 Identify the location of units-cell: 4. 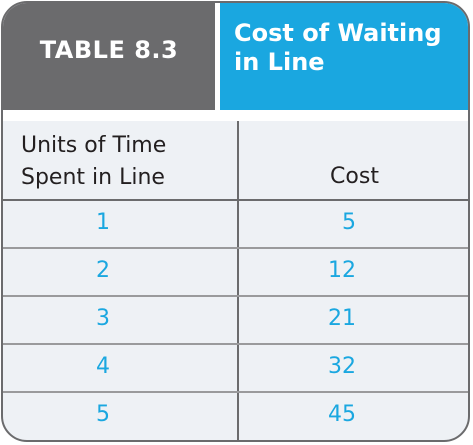
(103, 366).